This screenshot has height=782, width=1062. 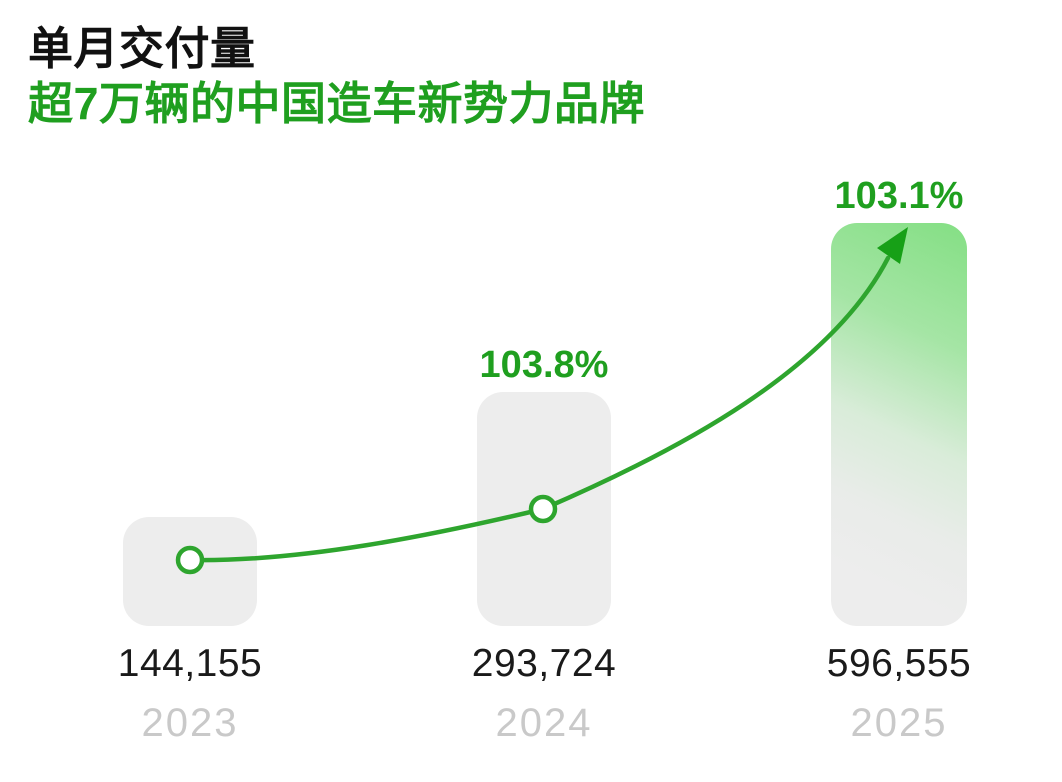 I want to click on year-label-2024: 2024, so click(x=544, y=723).